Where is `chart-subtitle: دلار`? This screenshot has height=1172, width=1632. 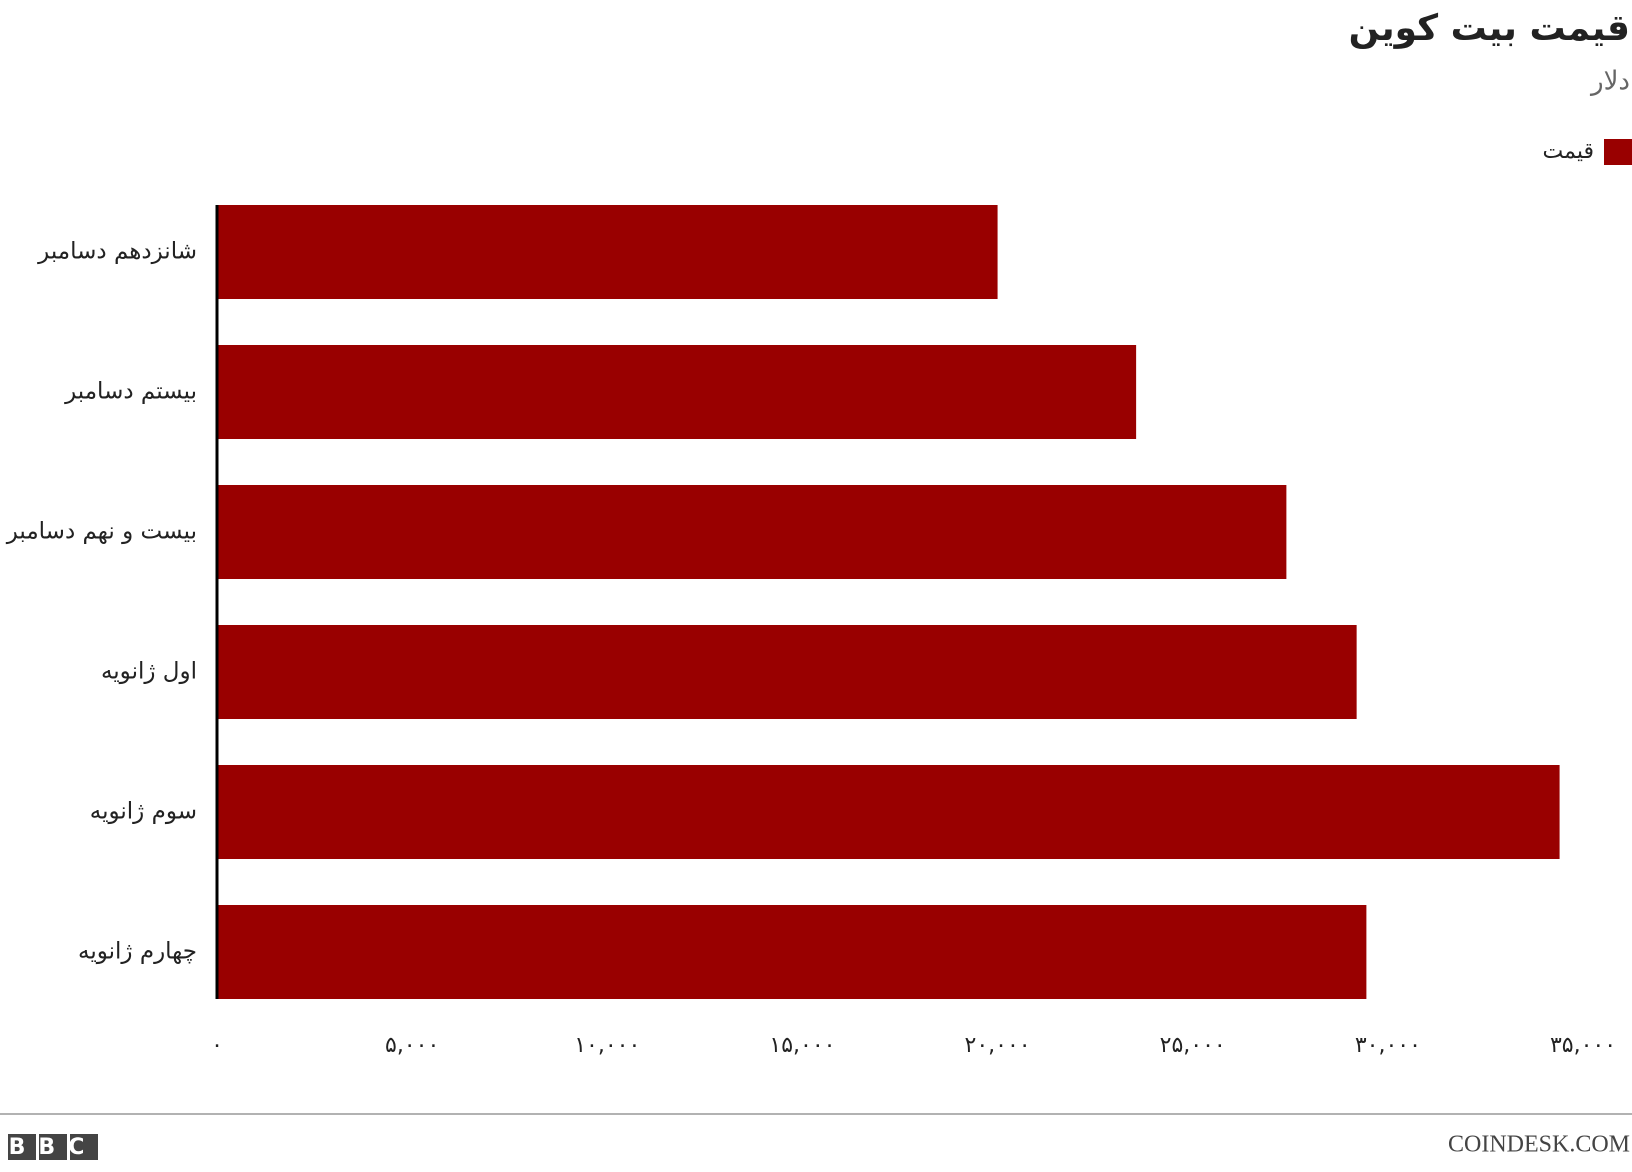
chart-subtitle: دلار is located at coordinates (1609, 82).